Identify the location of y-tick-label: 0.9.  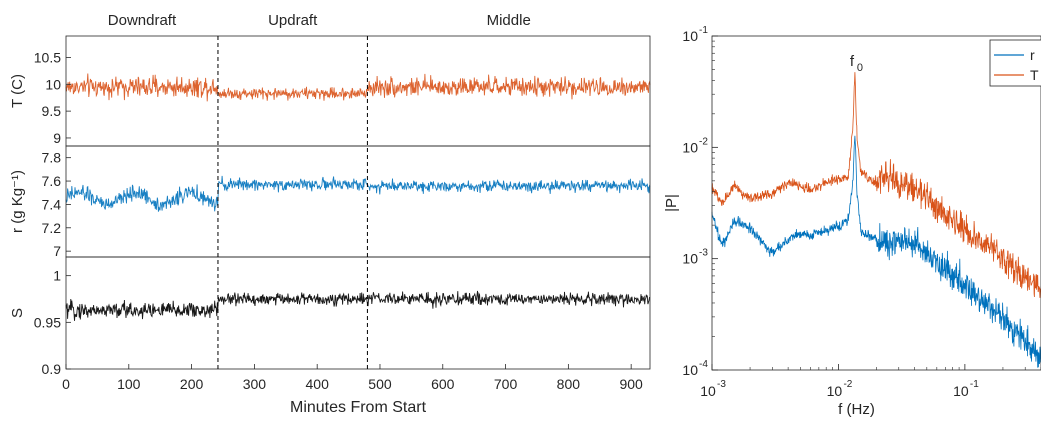
(52, 369).